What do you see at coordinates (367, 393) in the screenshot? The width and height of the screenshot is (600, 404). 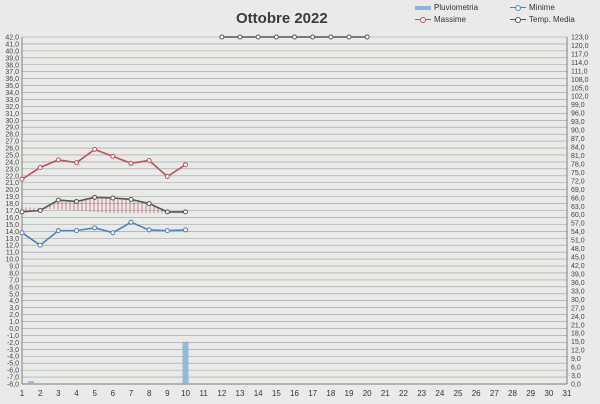 I see `x-tick-label: 20` at bounding box center [367, 393].